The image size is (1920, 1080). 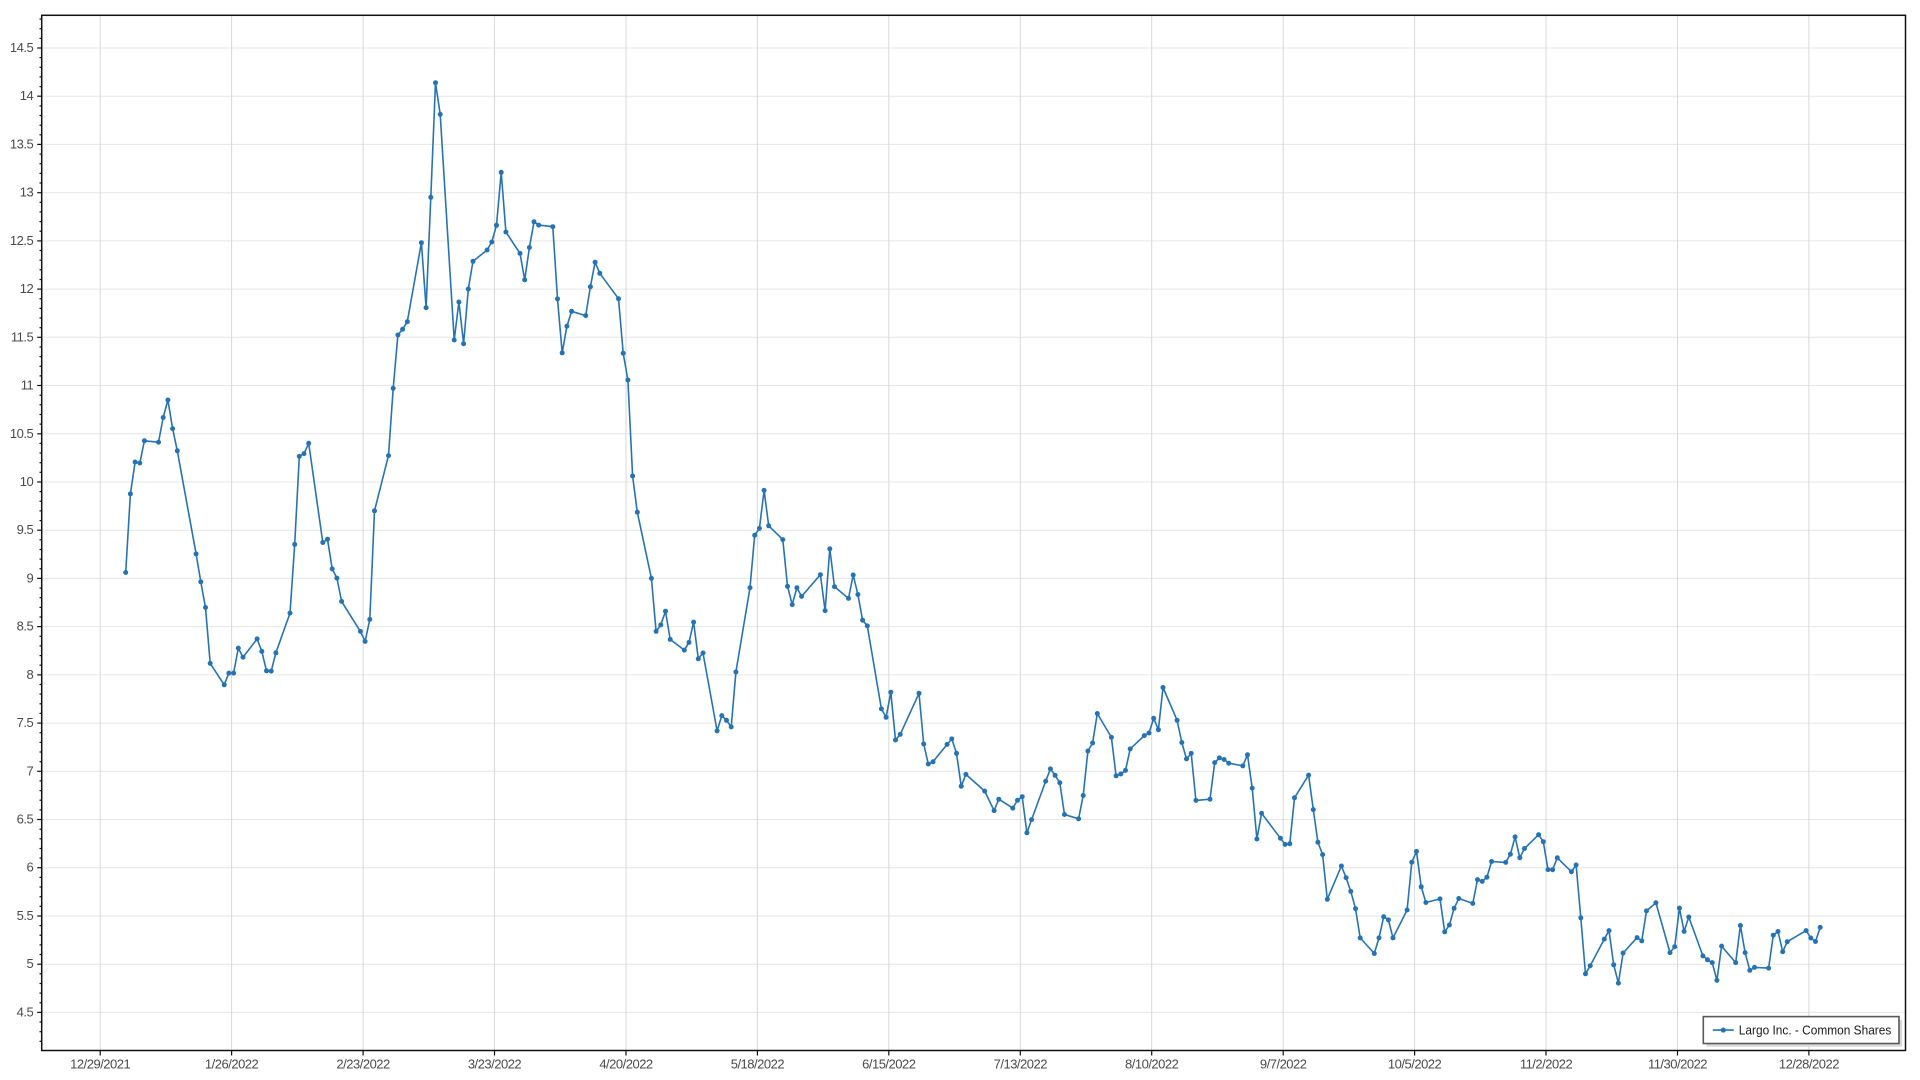 What do you see at coordinates (626, 1064) in the screenshot?
I see `svg-text: 4/20/2022` at bounding box center [626, 1064].